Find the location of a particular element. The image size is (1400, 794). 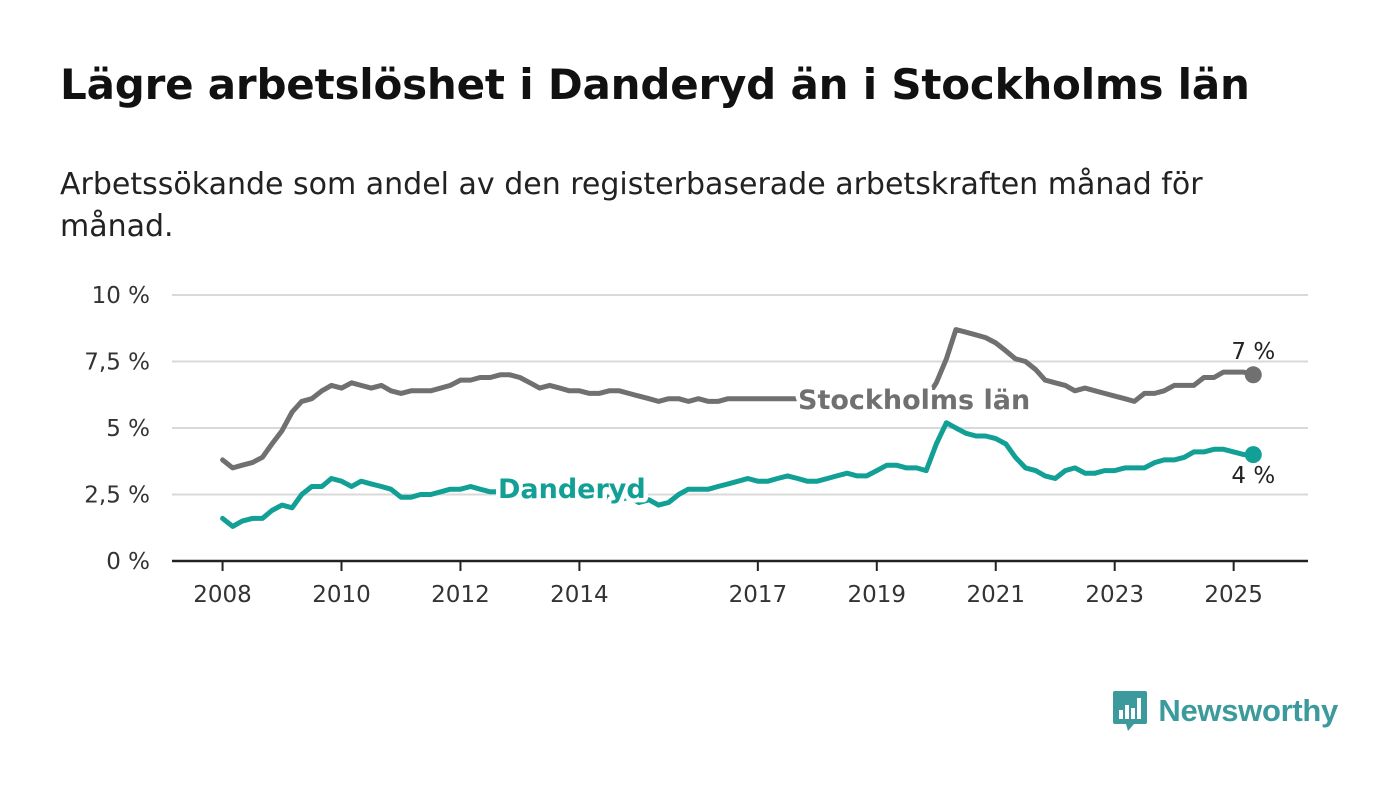

x-tick-label: 2010 is located at coordinates (341, 595).